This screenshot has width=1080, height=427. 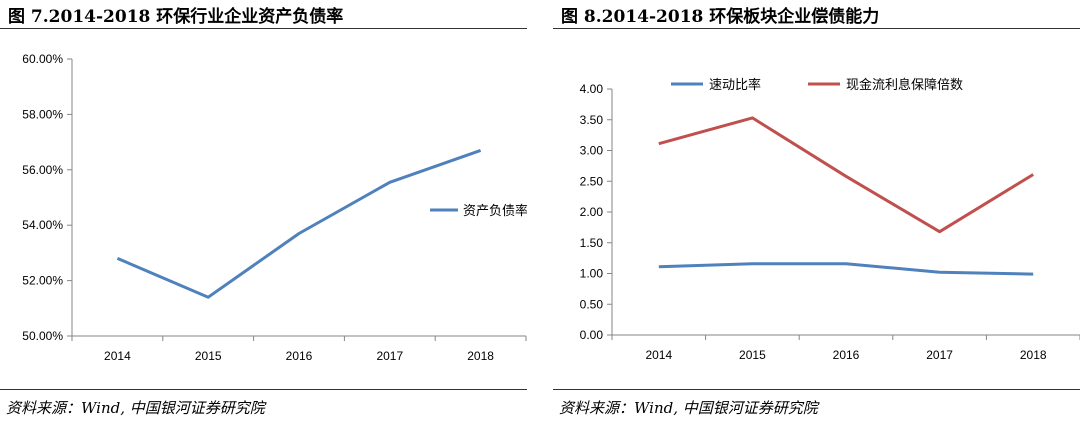 What do you see at coordinates (592, 304) in the screenshot?
I see `y-tick-label: 0.50` at bounding box center [592, 304].